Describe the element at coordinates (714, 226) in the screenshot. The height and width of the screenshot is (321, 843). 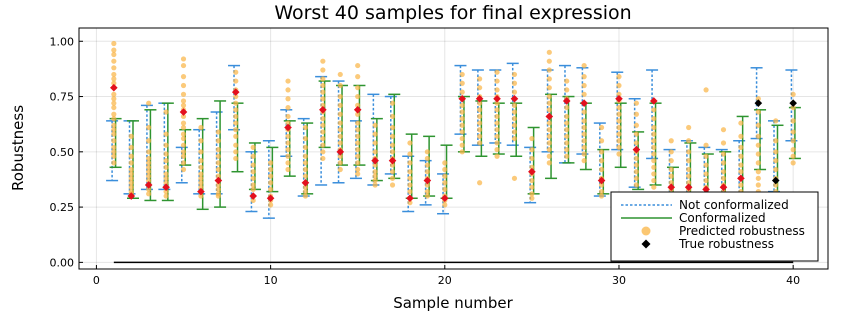
I see `legend-box` at that location.